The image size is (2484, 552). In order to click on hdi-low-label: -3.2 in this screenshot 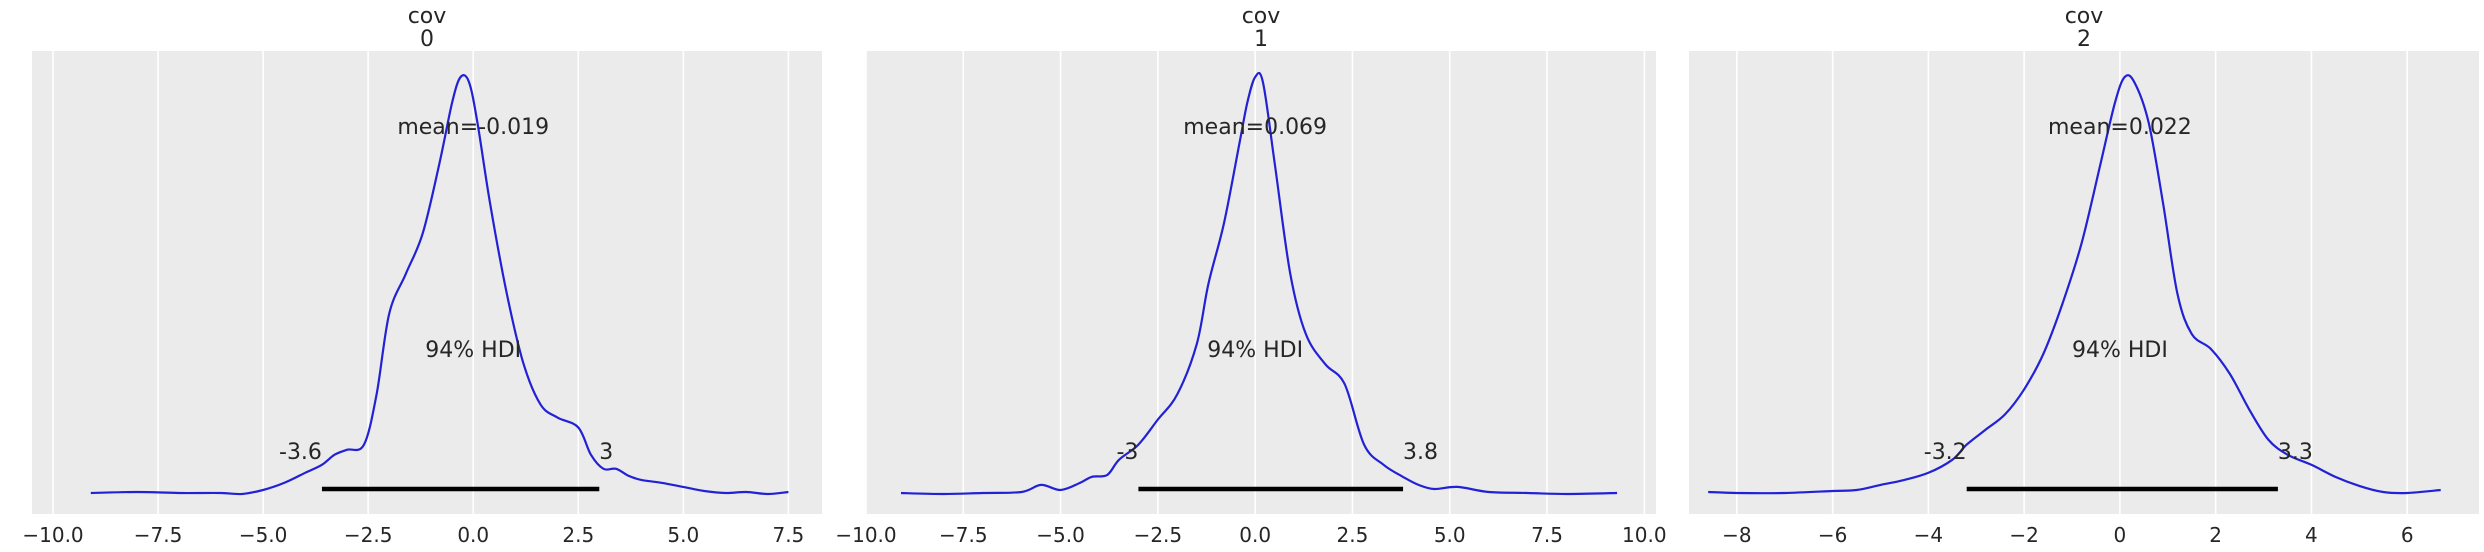, I will do `click(1945, 452)`.